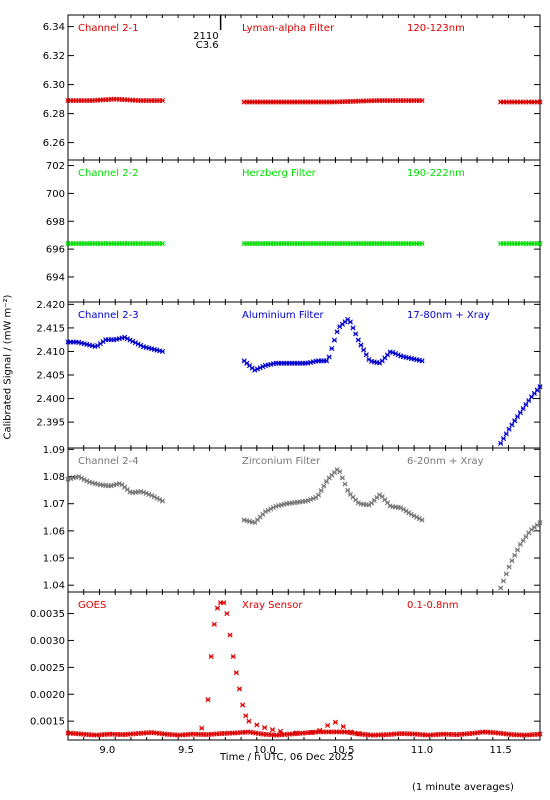  What do you see at coordinates (108, 173) in the screenshot?
I see `channel-label: Channel 2-2` at bounding box center [108, 173].